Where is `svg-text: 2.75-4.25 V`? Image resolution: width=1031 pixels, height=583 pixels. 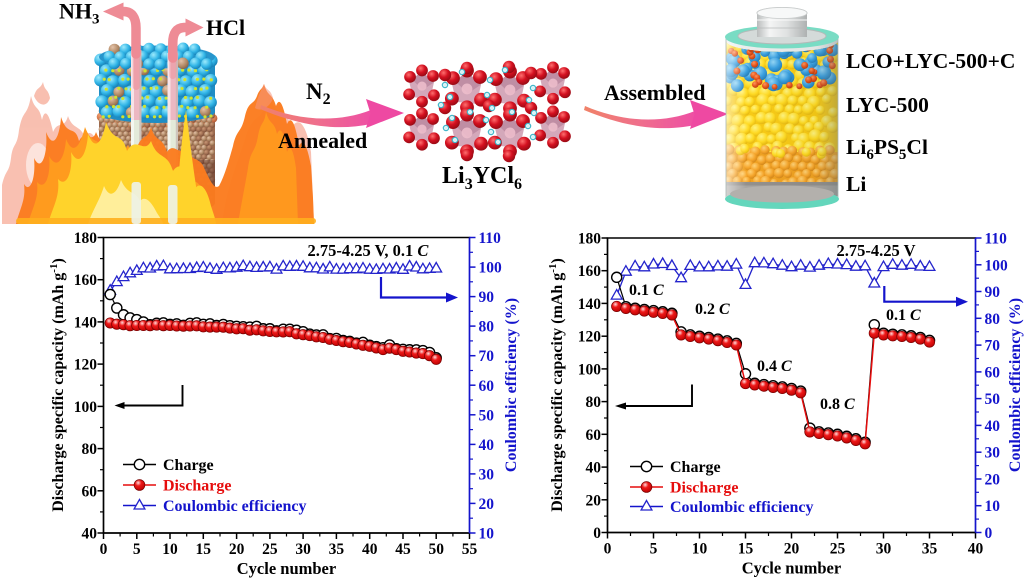
svg-text: 2.75-4.25 V is located at coordinates (876, 250).